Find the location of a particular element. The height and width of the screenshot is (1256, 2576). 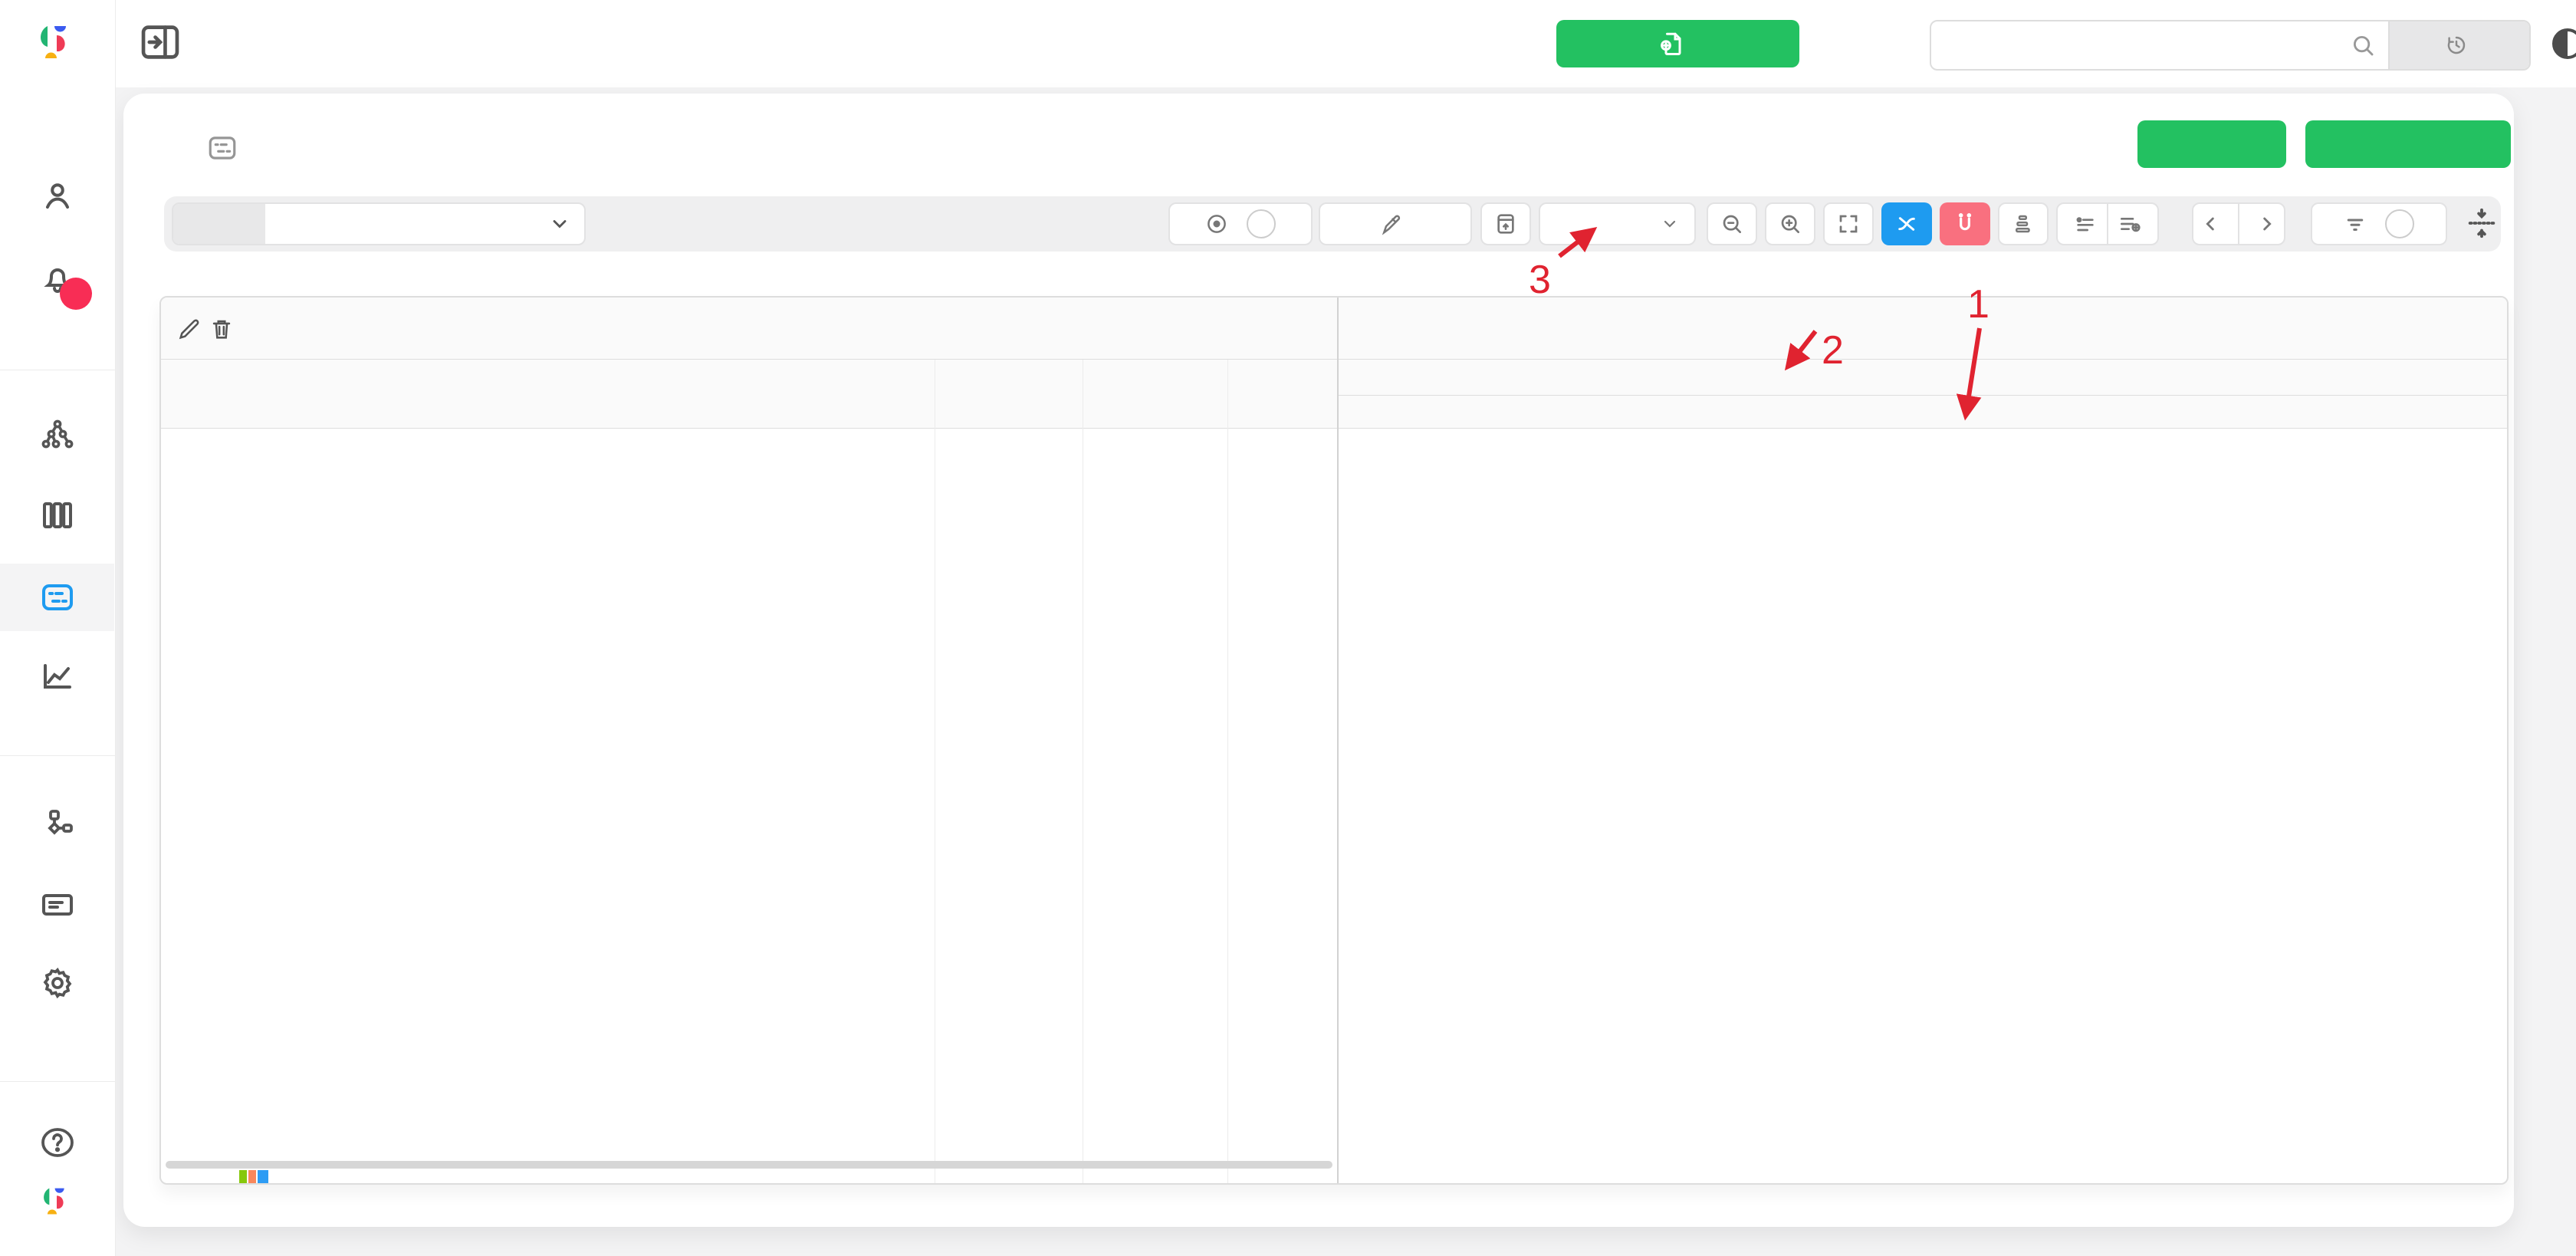

eye-icon is located at coordinates (1217, 224).